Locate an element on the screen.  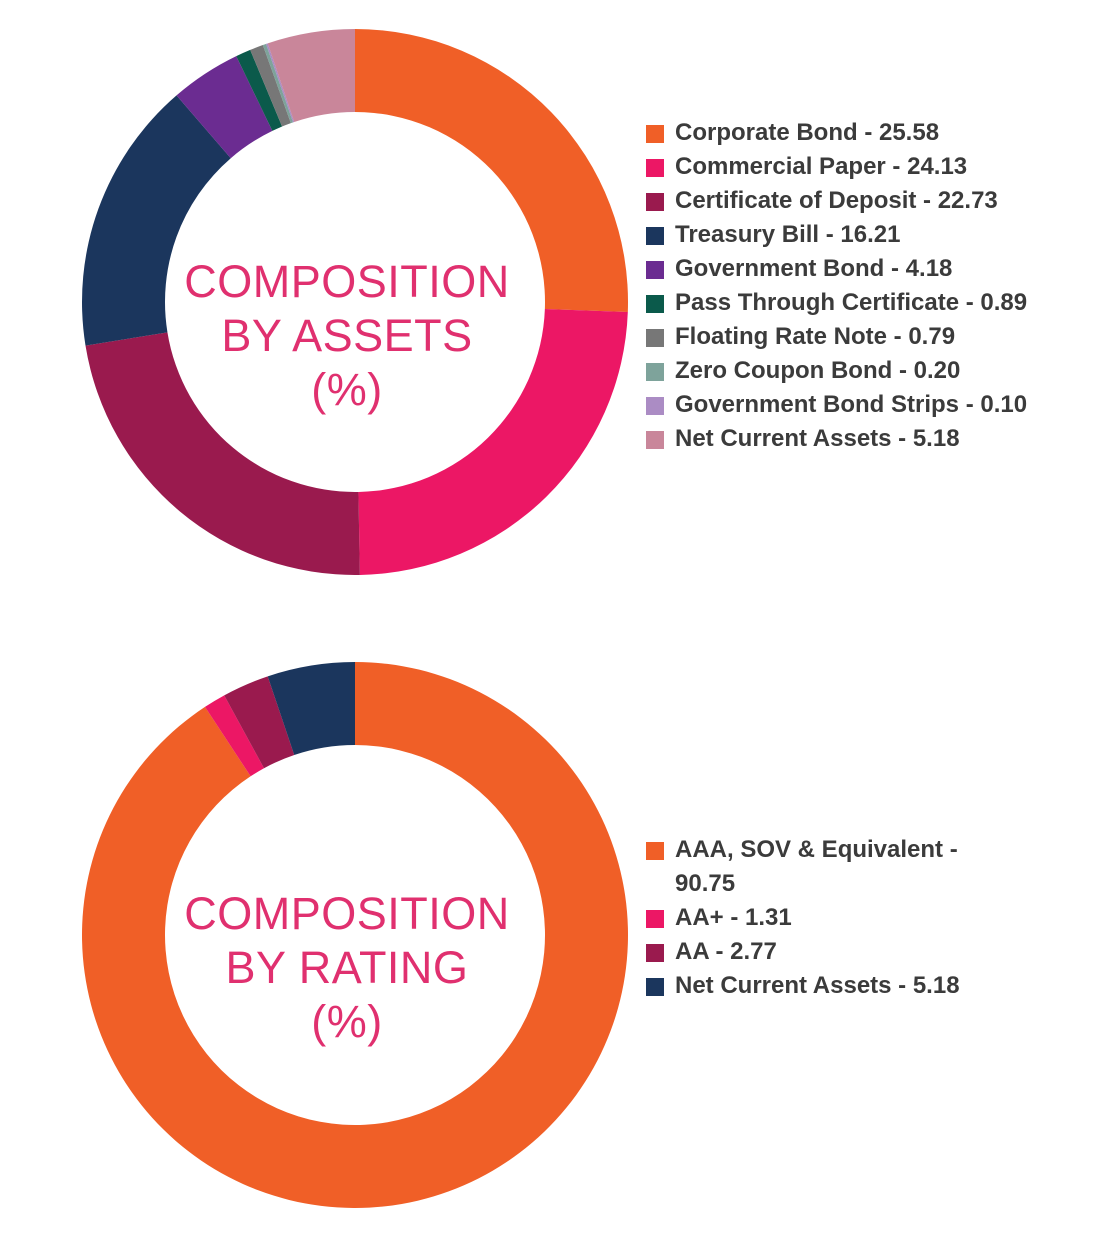
rating-legend-label: AA - 2.77 is located at coordinates (726, 951).